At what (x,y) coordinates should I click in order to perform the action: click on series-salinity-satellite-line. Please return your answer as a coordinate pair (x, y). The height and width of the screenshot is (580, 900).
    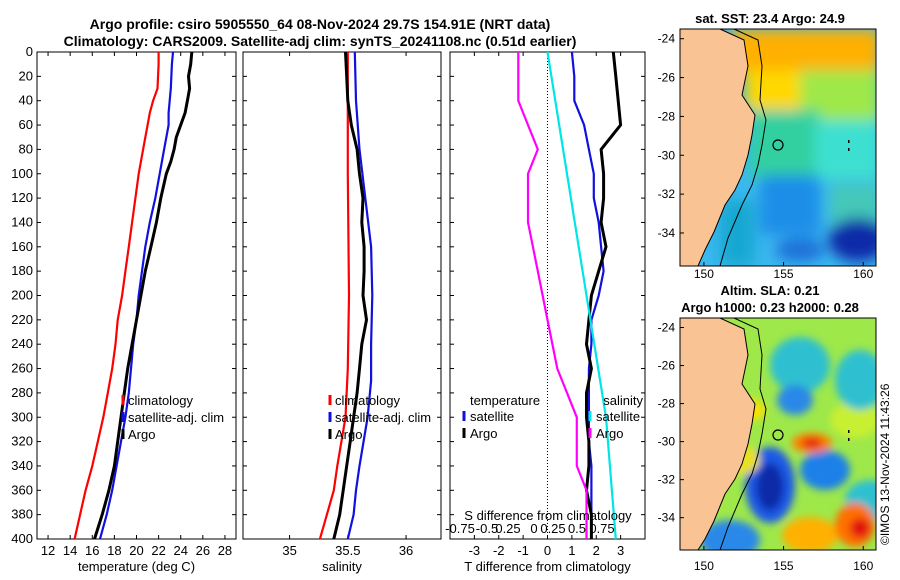
    Looking at the image, I should click on (581, 295).